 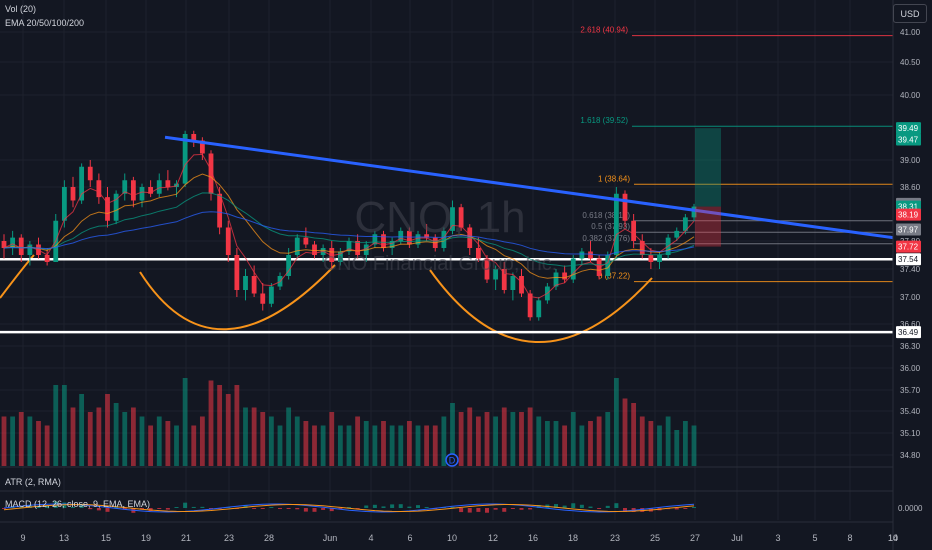 I want to click on atr-indicator-label: ATR (2, RMA), so click(x=33, y=482).